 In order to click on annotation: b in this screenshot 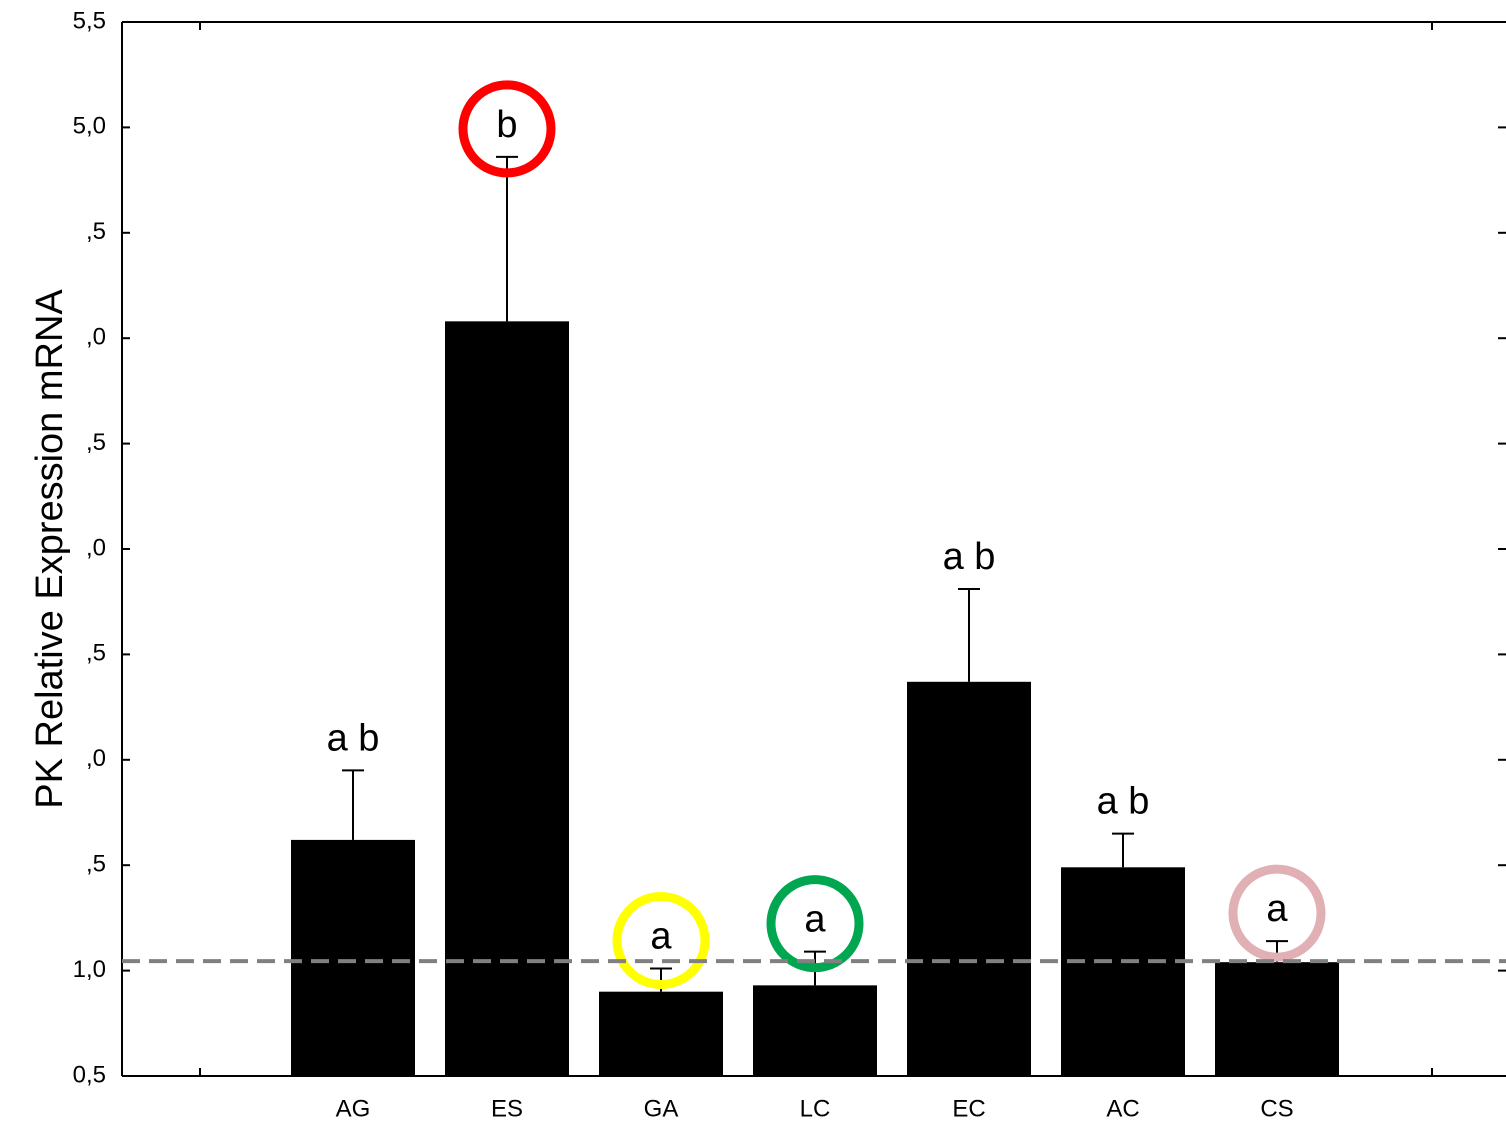, I will do `click(506, 125)`.